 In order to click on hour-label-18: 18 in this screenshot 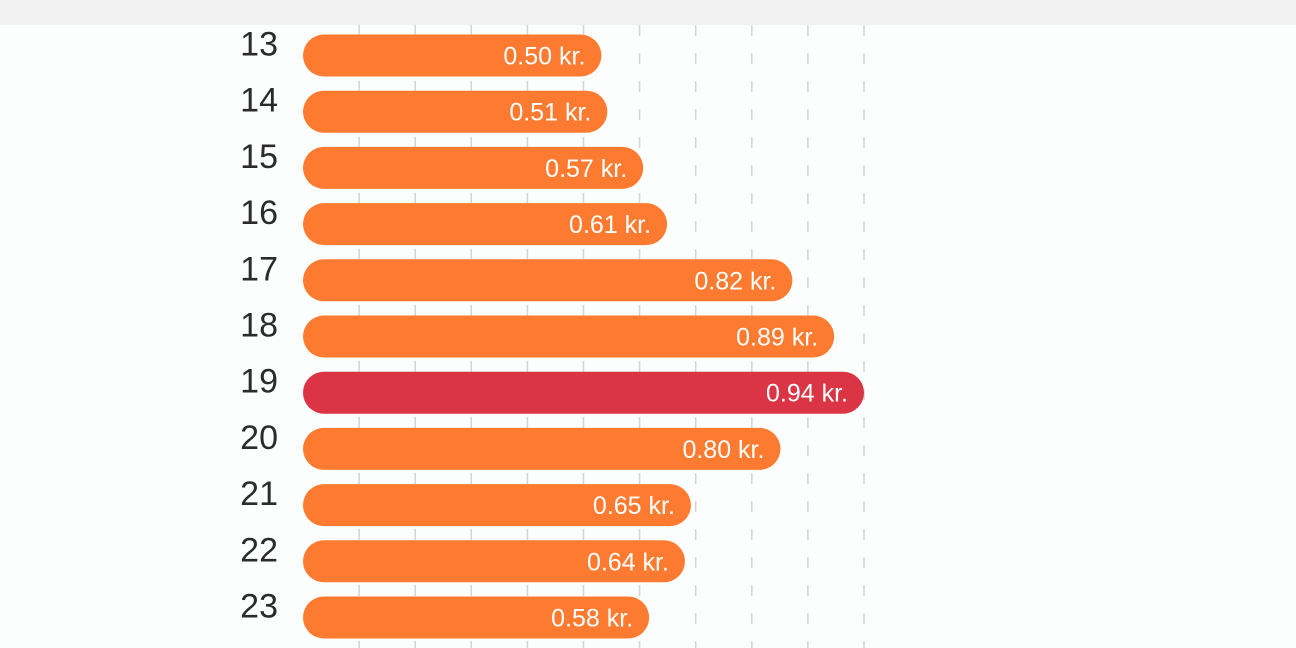, I will do `click(259, 326)`.